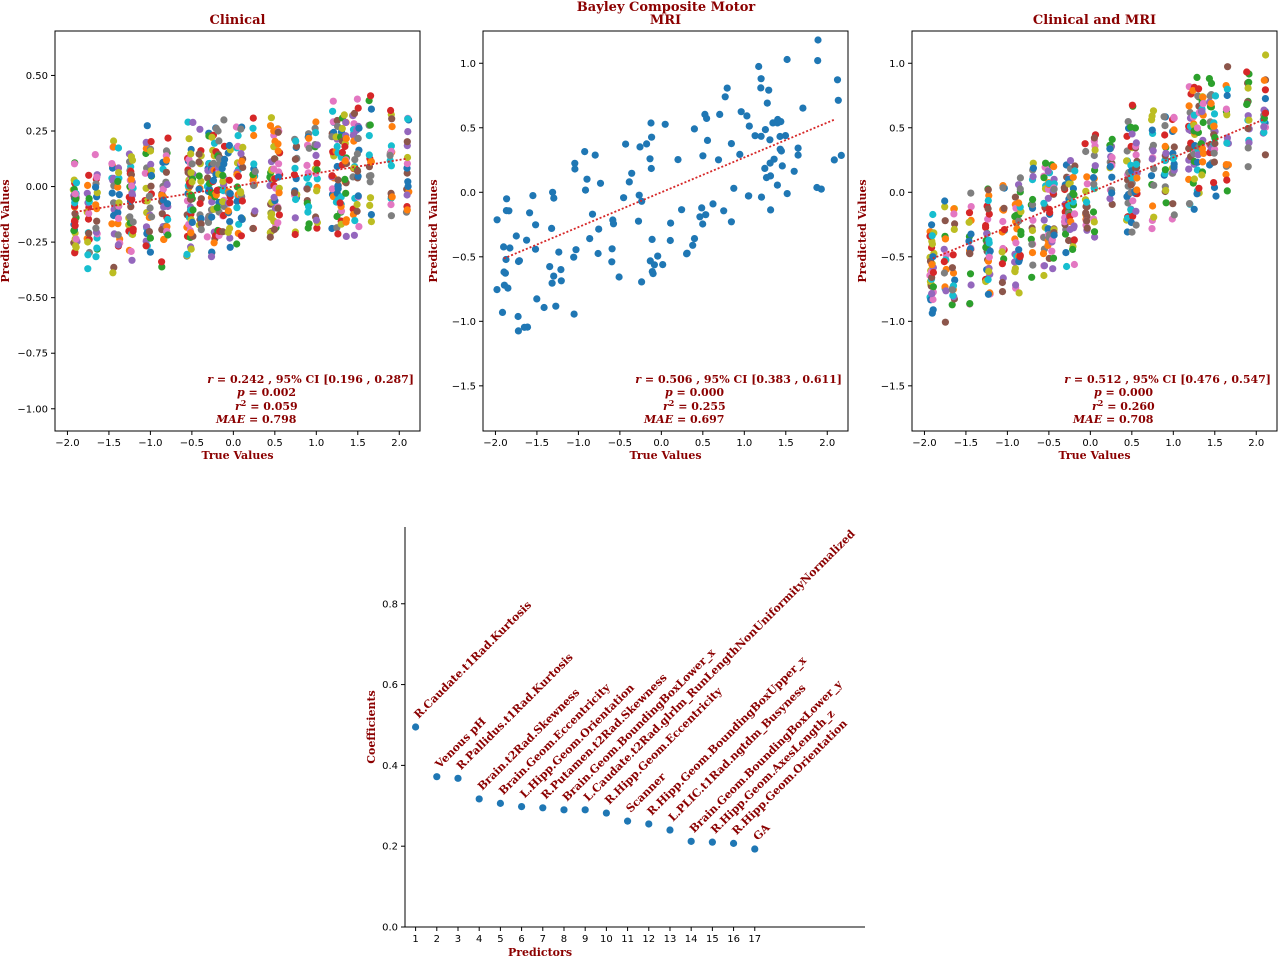  Describe the element at coordinates (390, 847) in the screenshot. I see `y-tick-label: 0.2` at that location.